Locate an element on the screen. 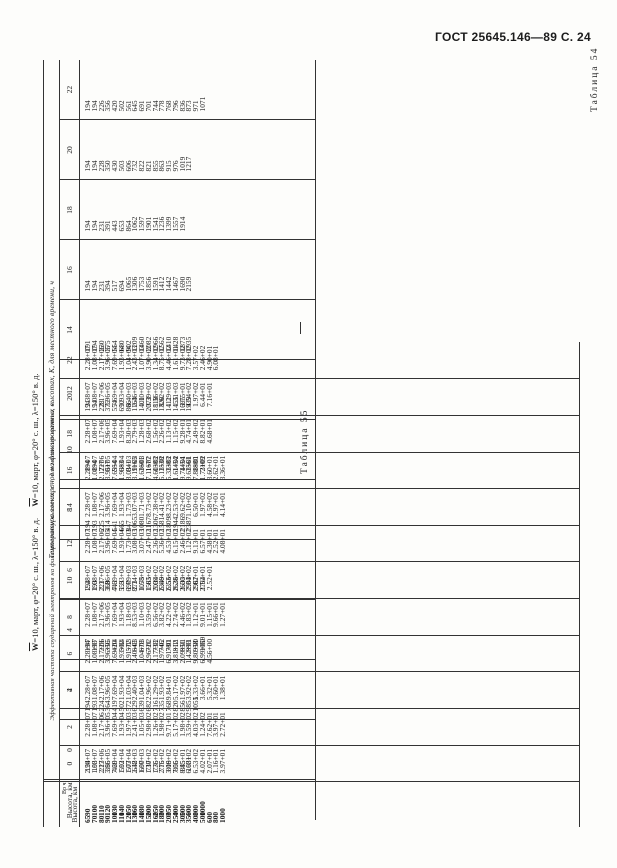 Image resolution: width=617 pixels, height=868 pixels. column-header: 4 is located at coordinates (69, 690).